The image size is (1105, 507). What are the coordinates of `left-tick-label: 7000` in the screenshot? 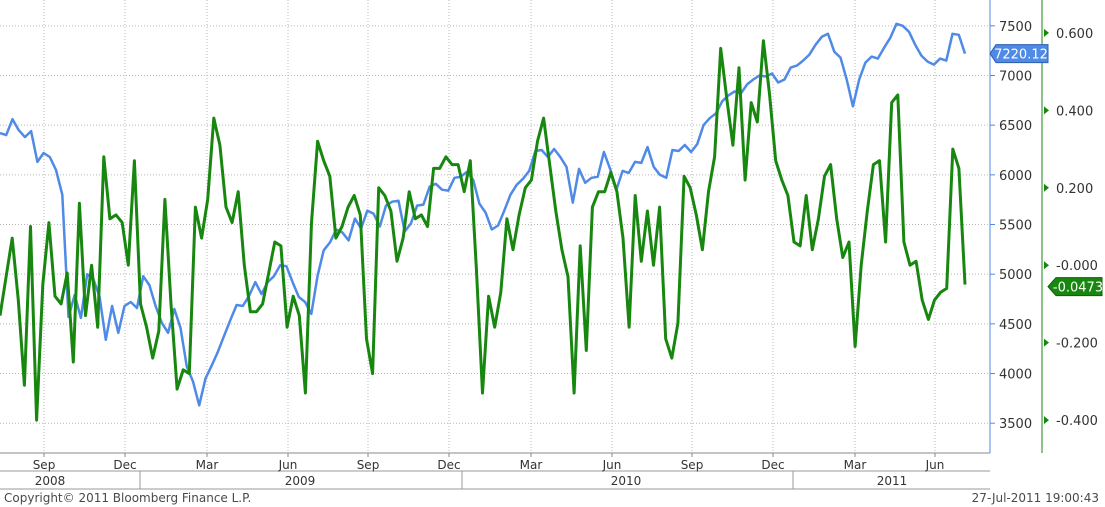 It's located at (1015, 77).